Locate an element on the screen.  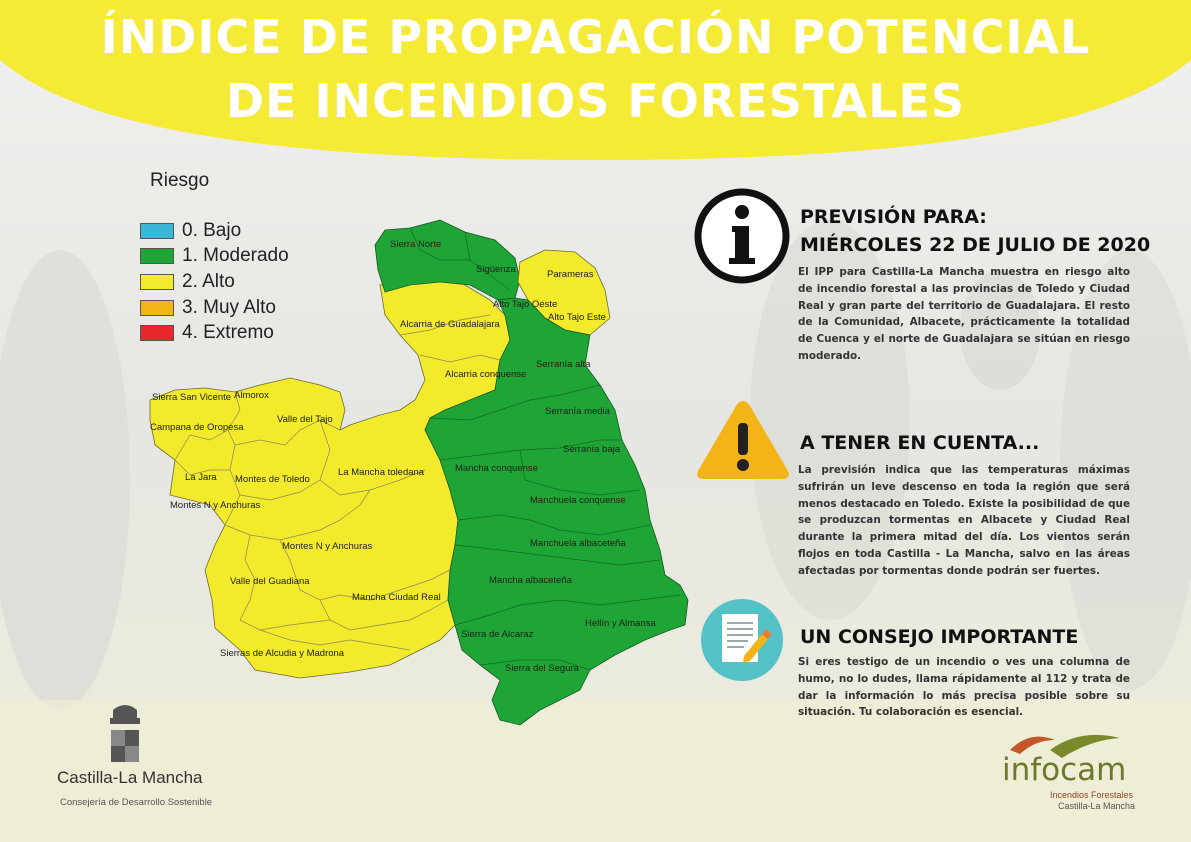
region-label: Sierra del Segura is located at coordinates (542, 668).